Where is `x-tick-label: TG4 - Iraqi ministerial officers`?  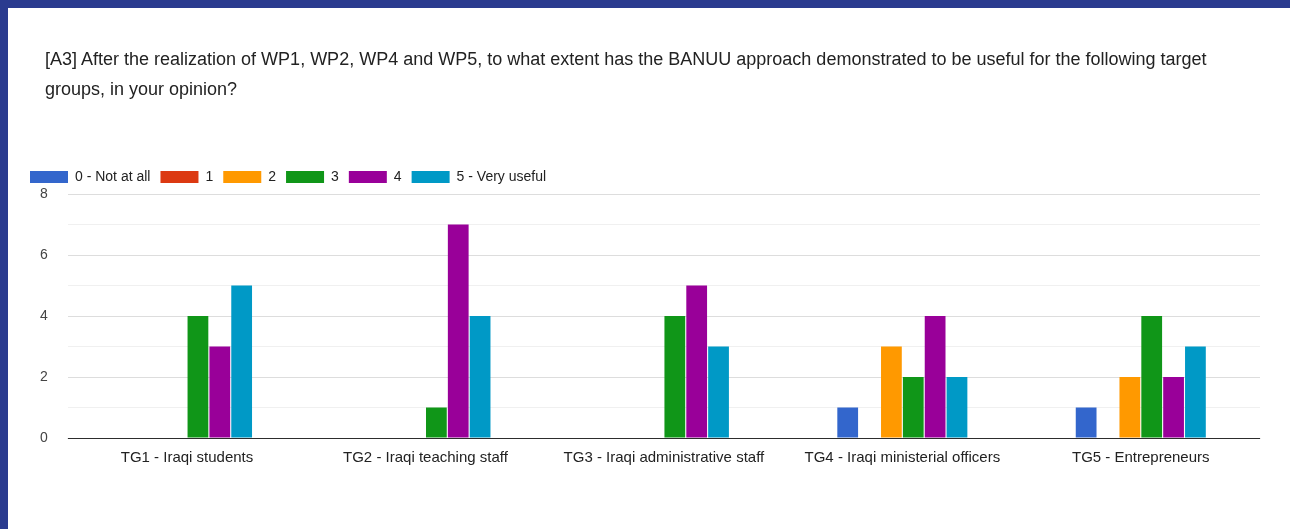
x-tick-label: TG4 - Iraqi ministerial officers is located at coordinates (902, 457).